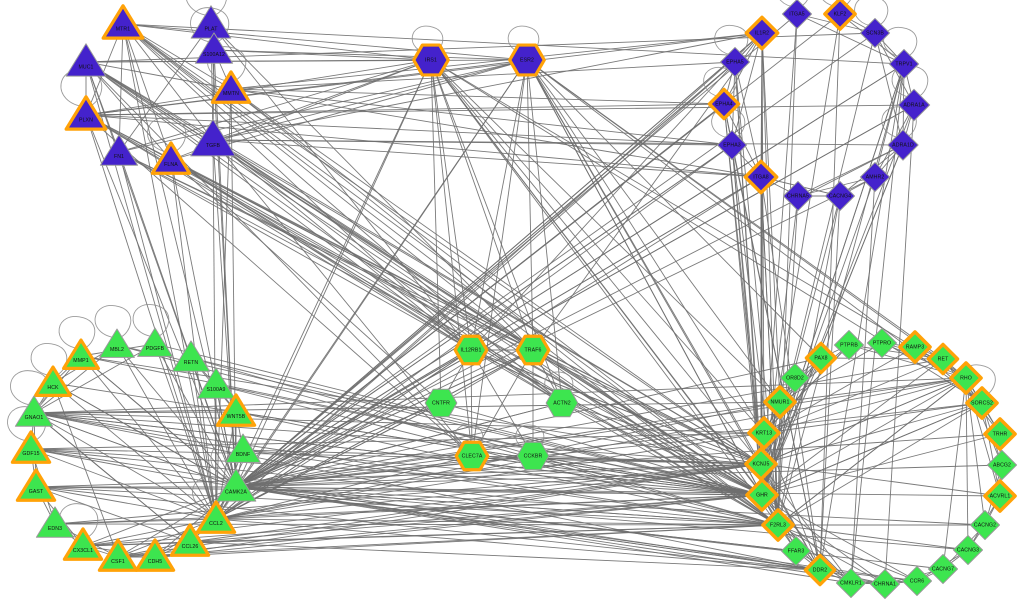  I want to click on graph-node: TRPV1, so click(904, 64).